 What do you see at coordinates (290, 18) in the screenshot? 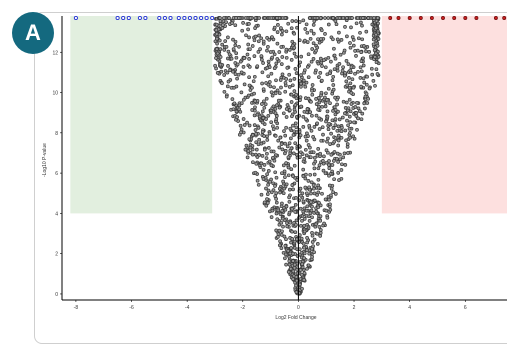
I see `significant-points` at bounding box center [290, 18].